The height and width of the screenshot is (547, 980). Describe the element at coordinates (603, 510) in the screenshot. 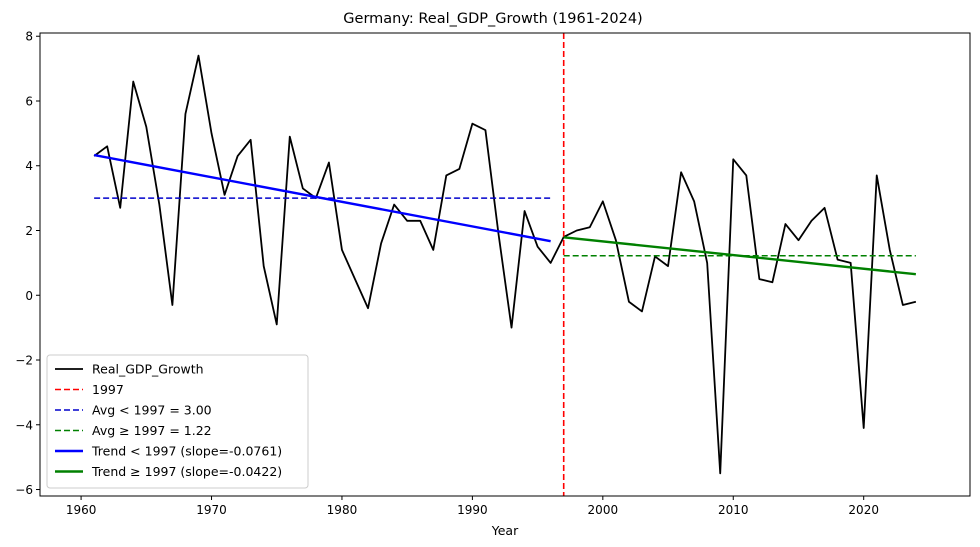

I see `x-tick-label-2000: 2000` at that location.